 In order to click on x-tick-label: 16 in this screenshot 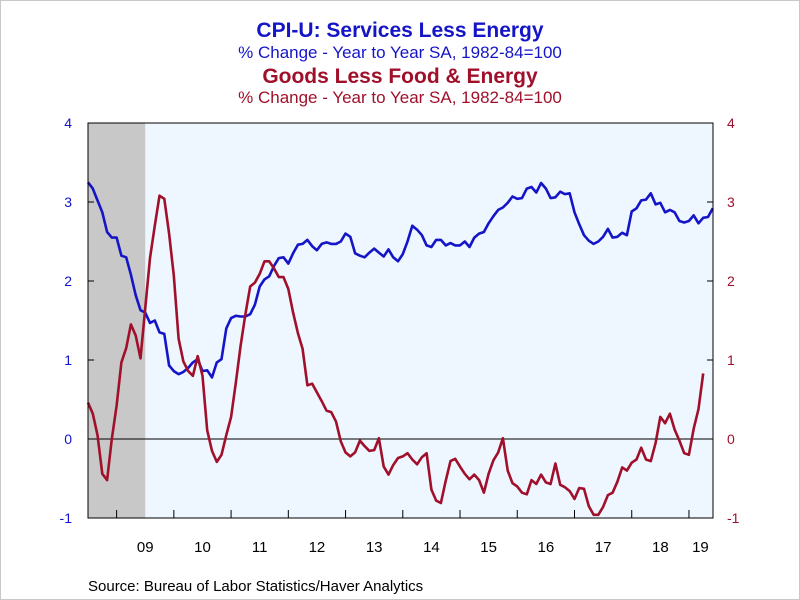, I will do `click(546, 547)`.